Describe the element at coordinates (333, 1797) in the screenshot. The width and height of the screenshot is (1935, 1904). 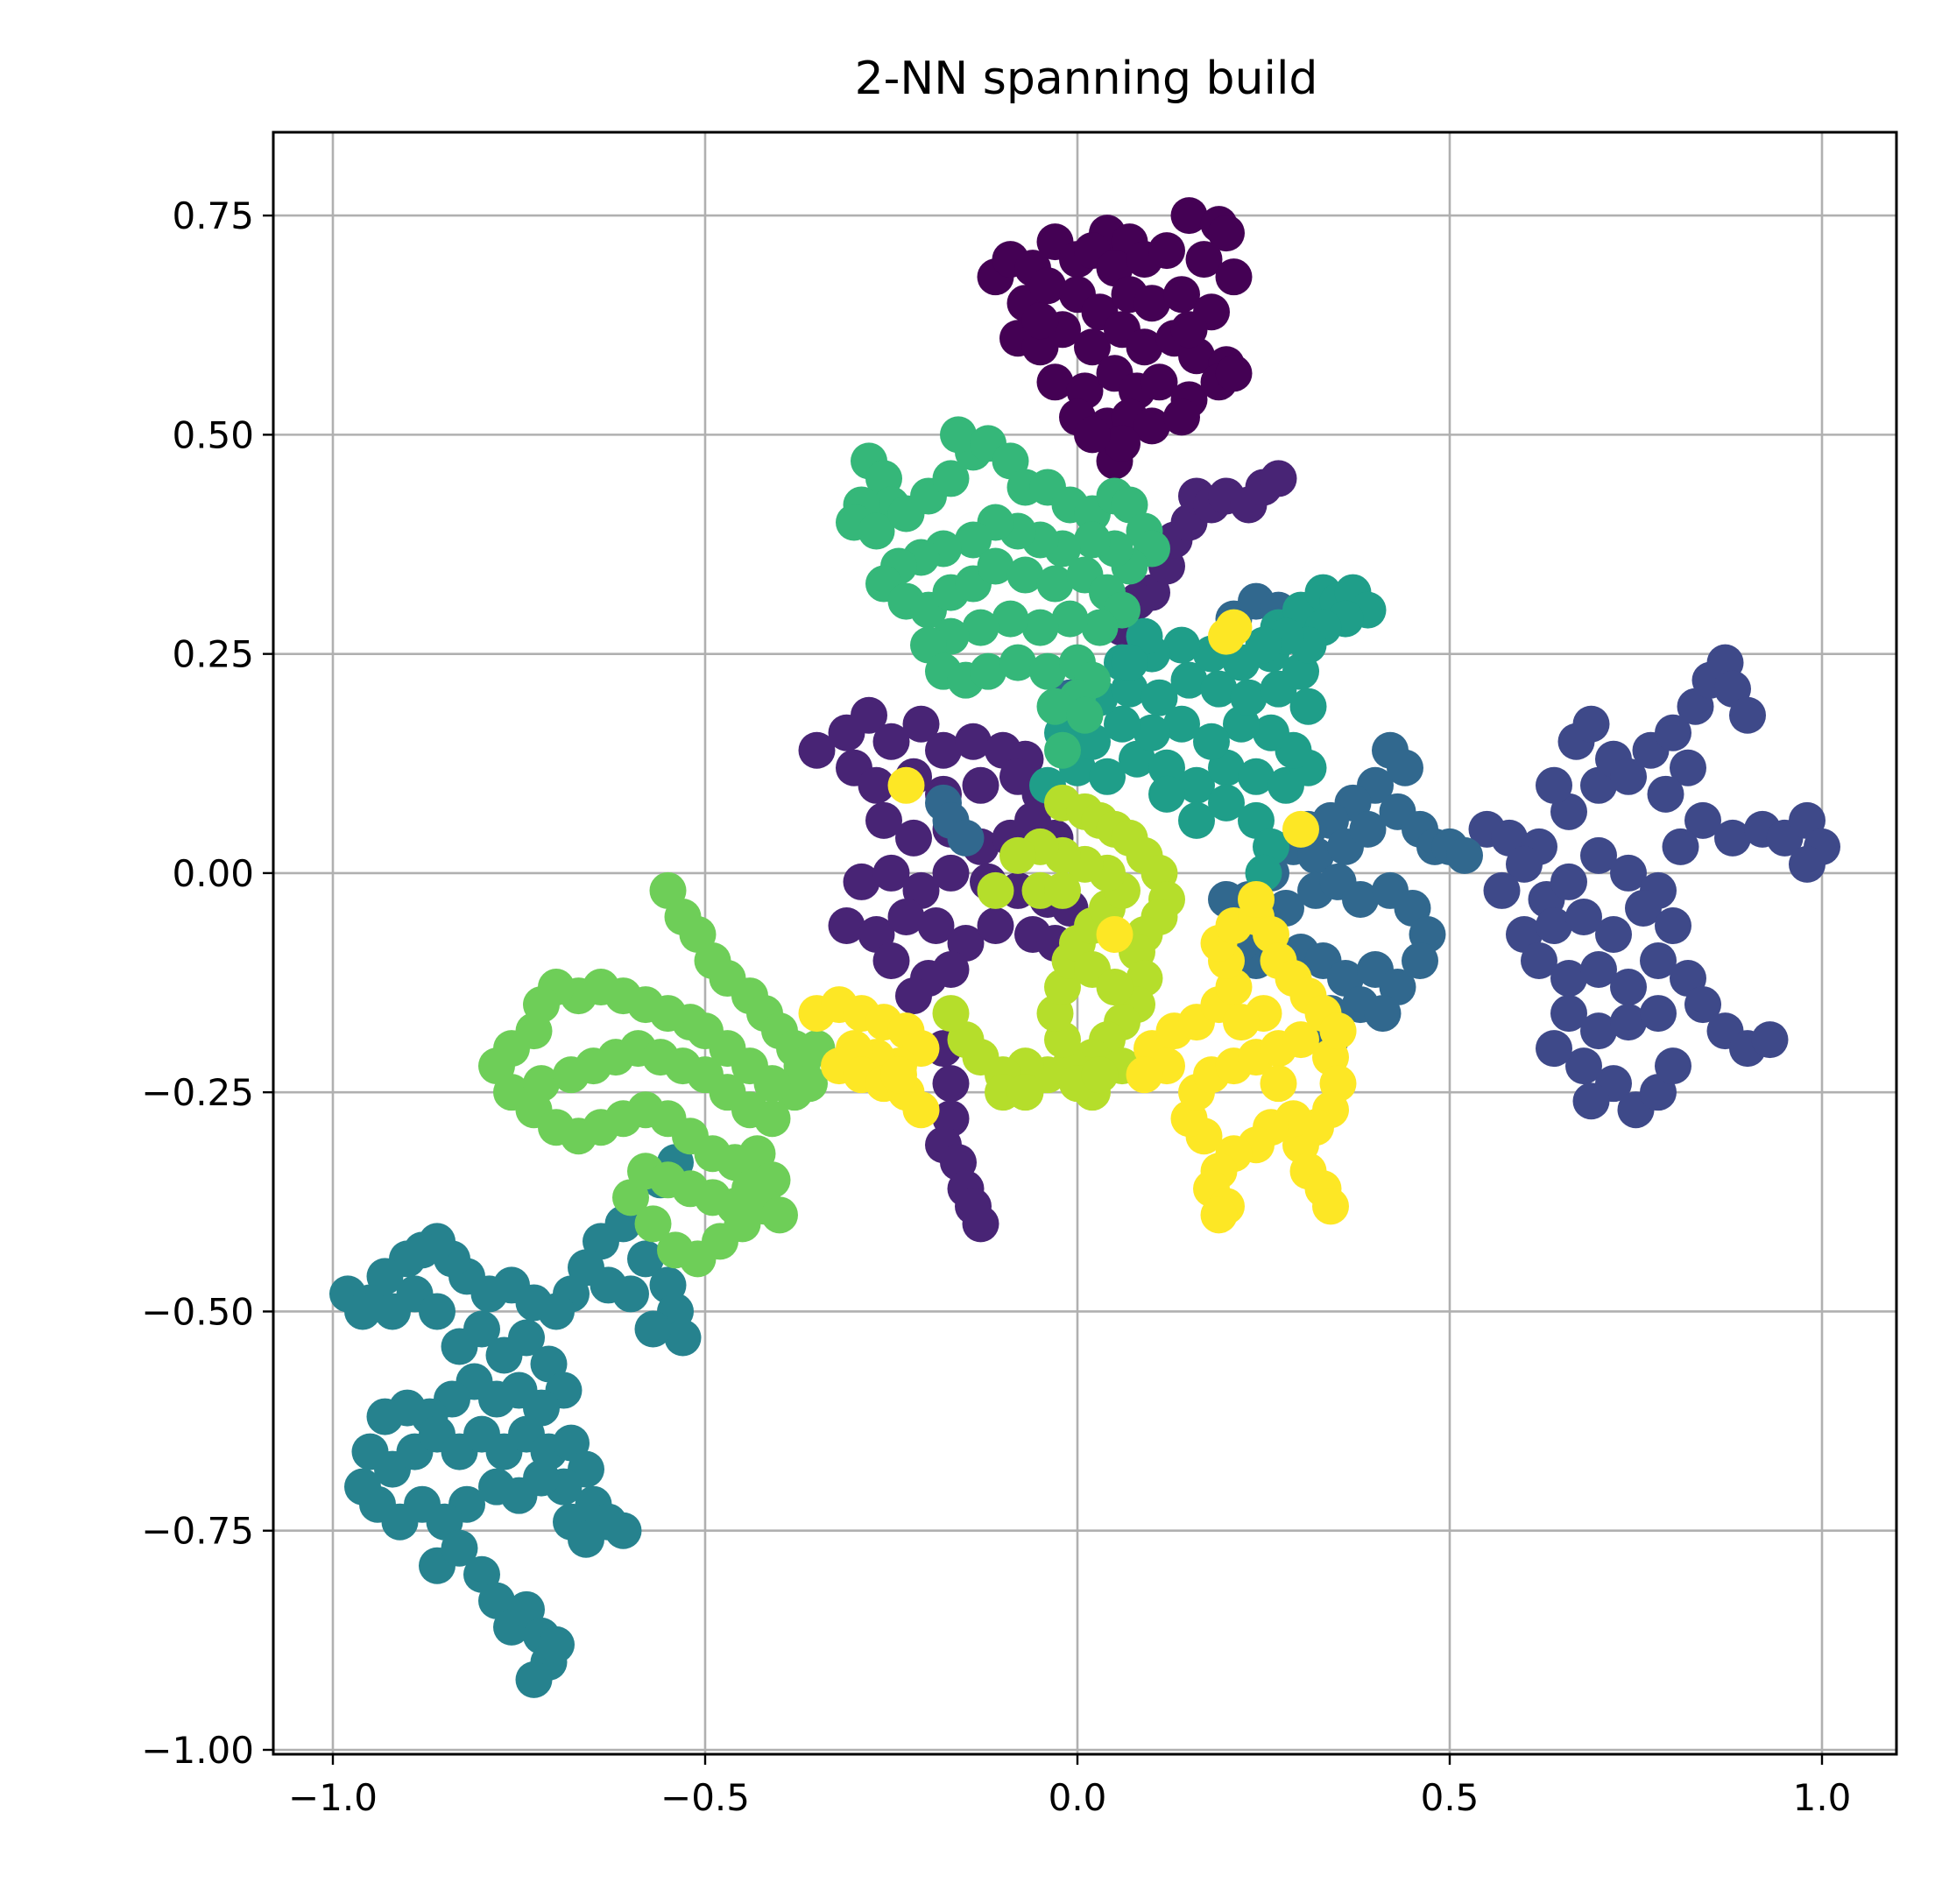
I see `x-tick-label: −1.0` at that location.